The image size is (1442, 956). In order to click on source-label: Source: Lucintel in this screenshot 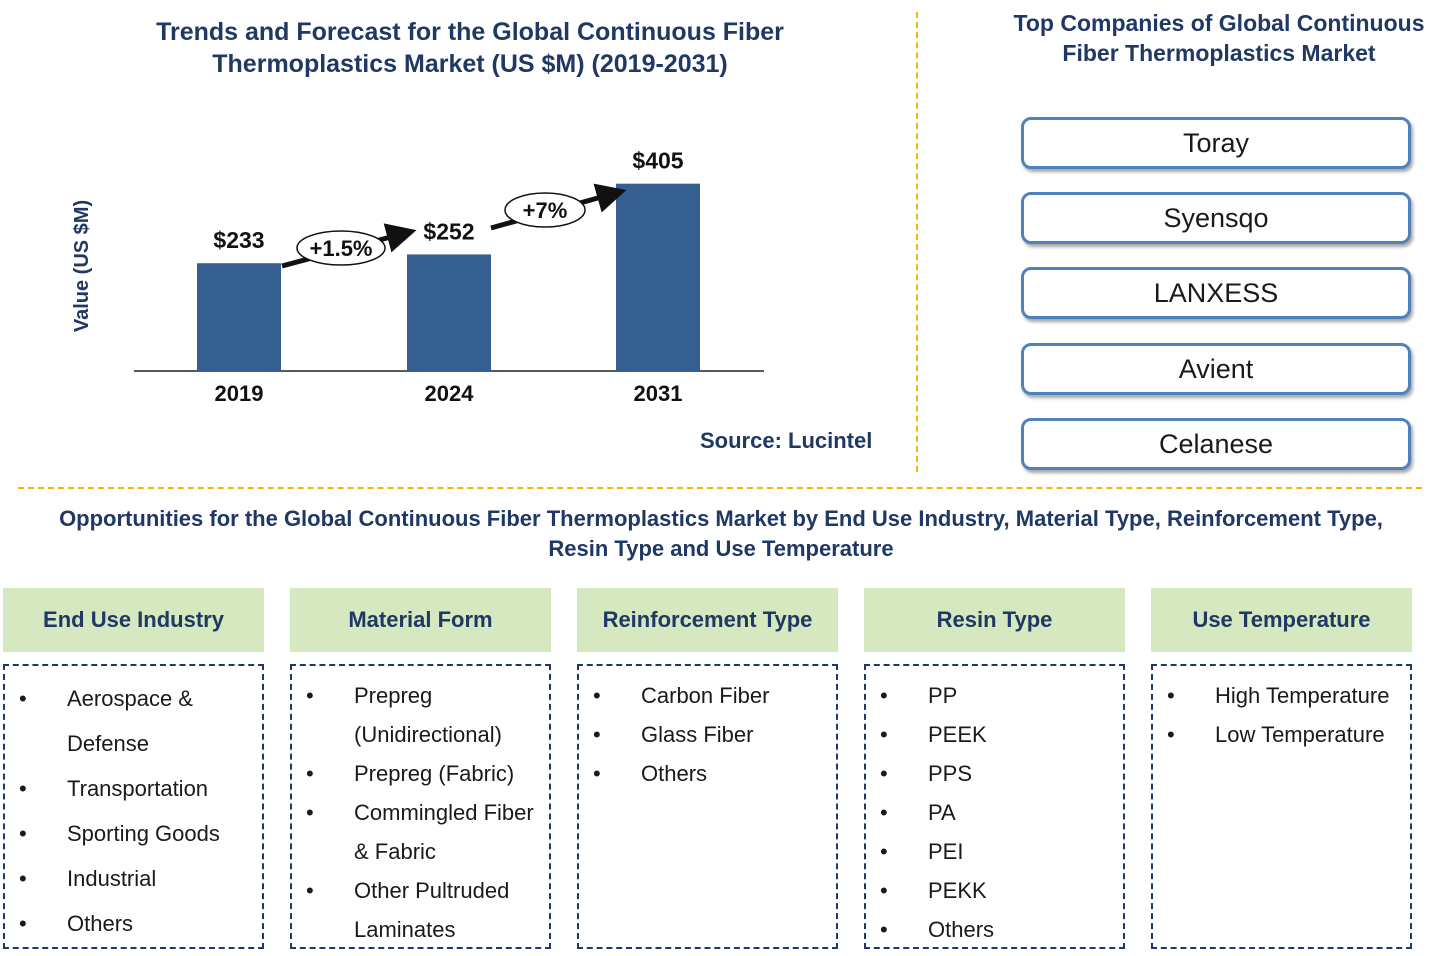, I will do `click(786, 440)`.